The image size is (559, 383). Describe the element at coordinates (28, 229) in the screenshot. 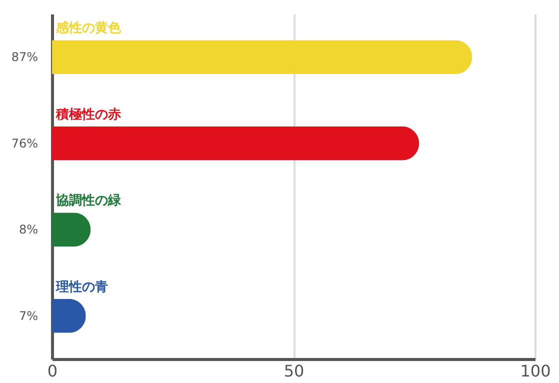

I see `data-label: 8%` at that location.